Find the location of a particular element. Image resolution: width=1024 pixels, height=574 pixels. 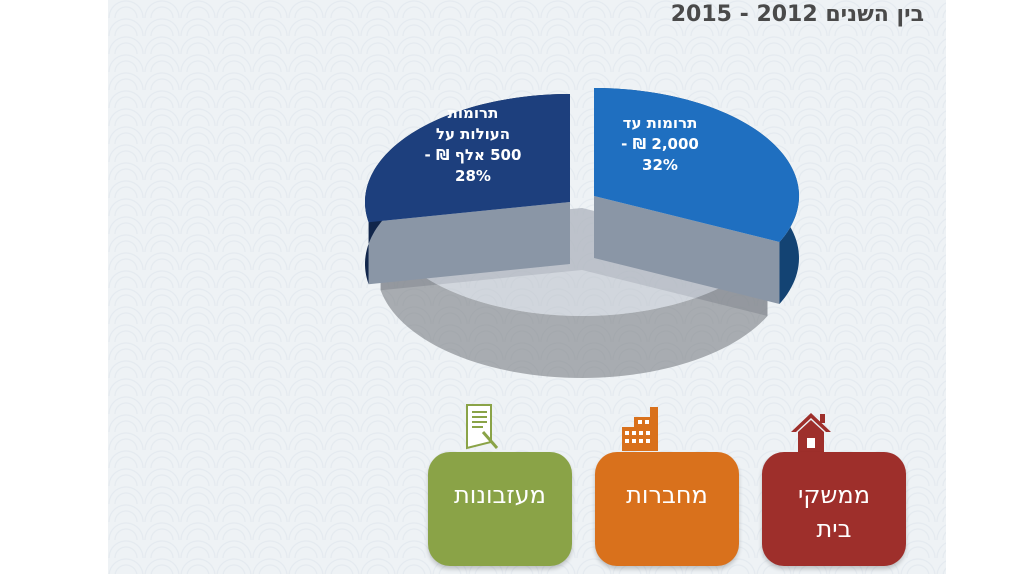

category-label: מחברות is located at coordinates (667, 495).